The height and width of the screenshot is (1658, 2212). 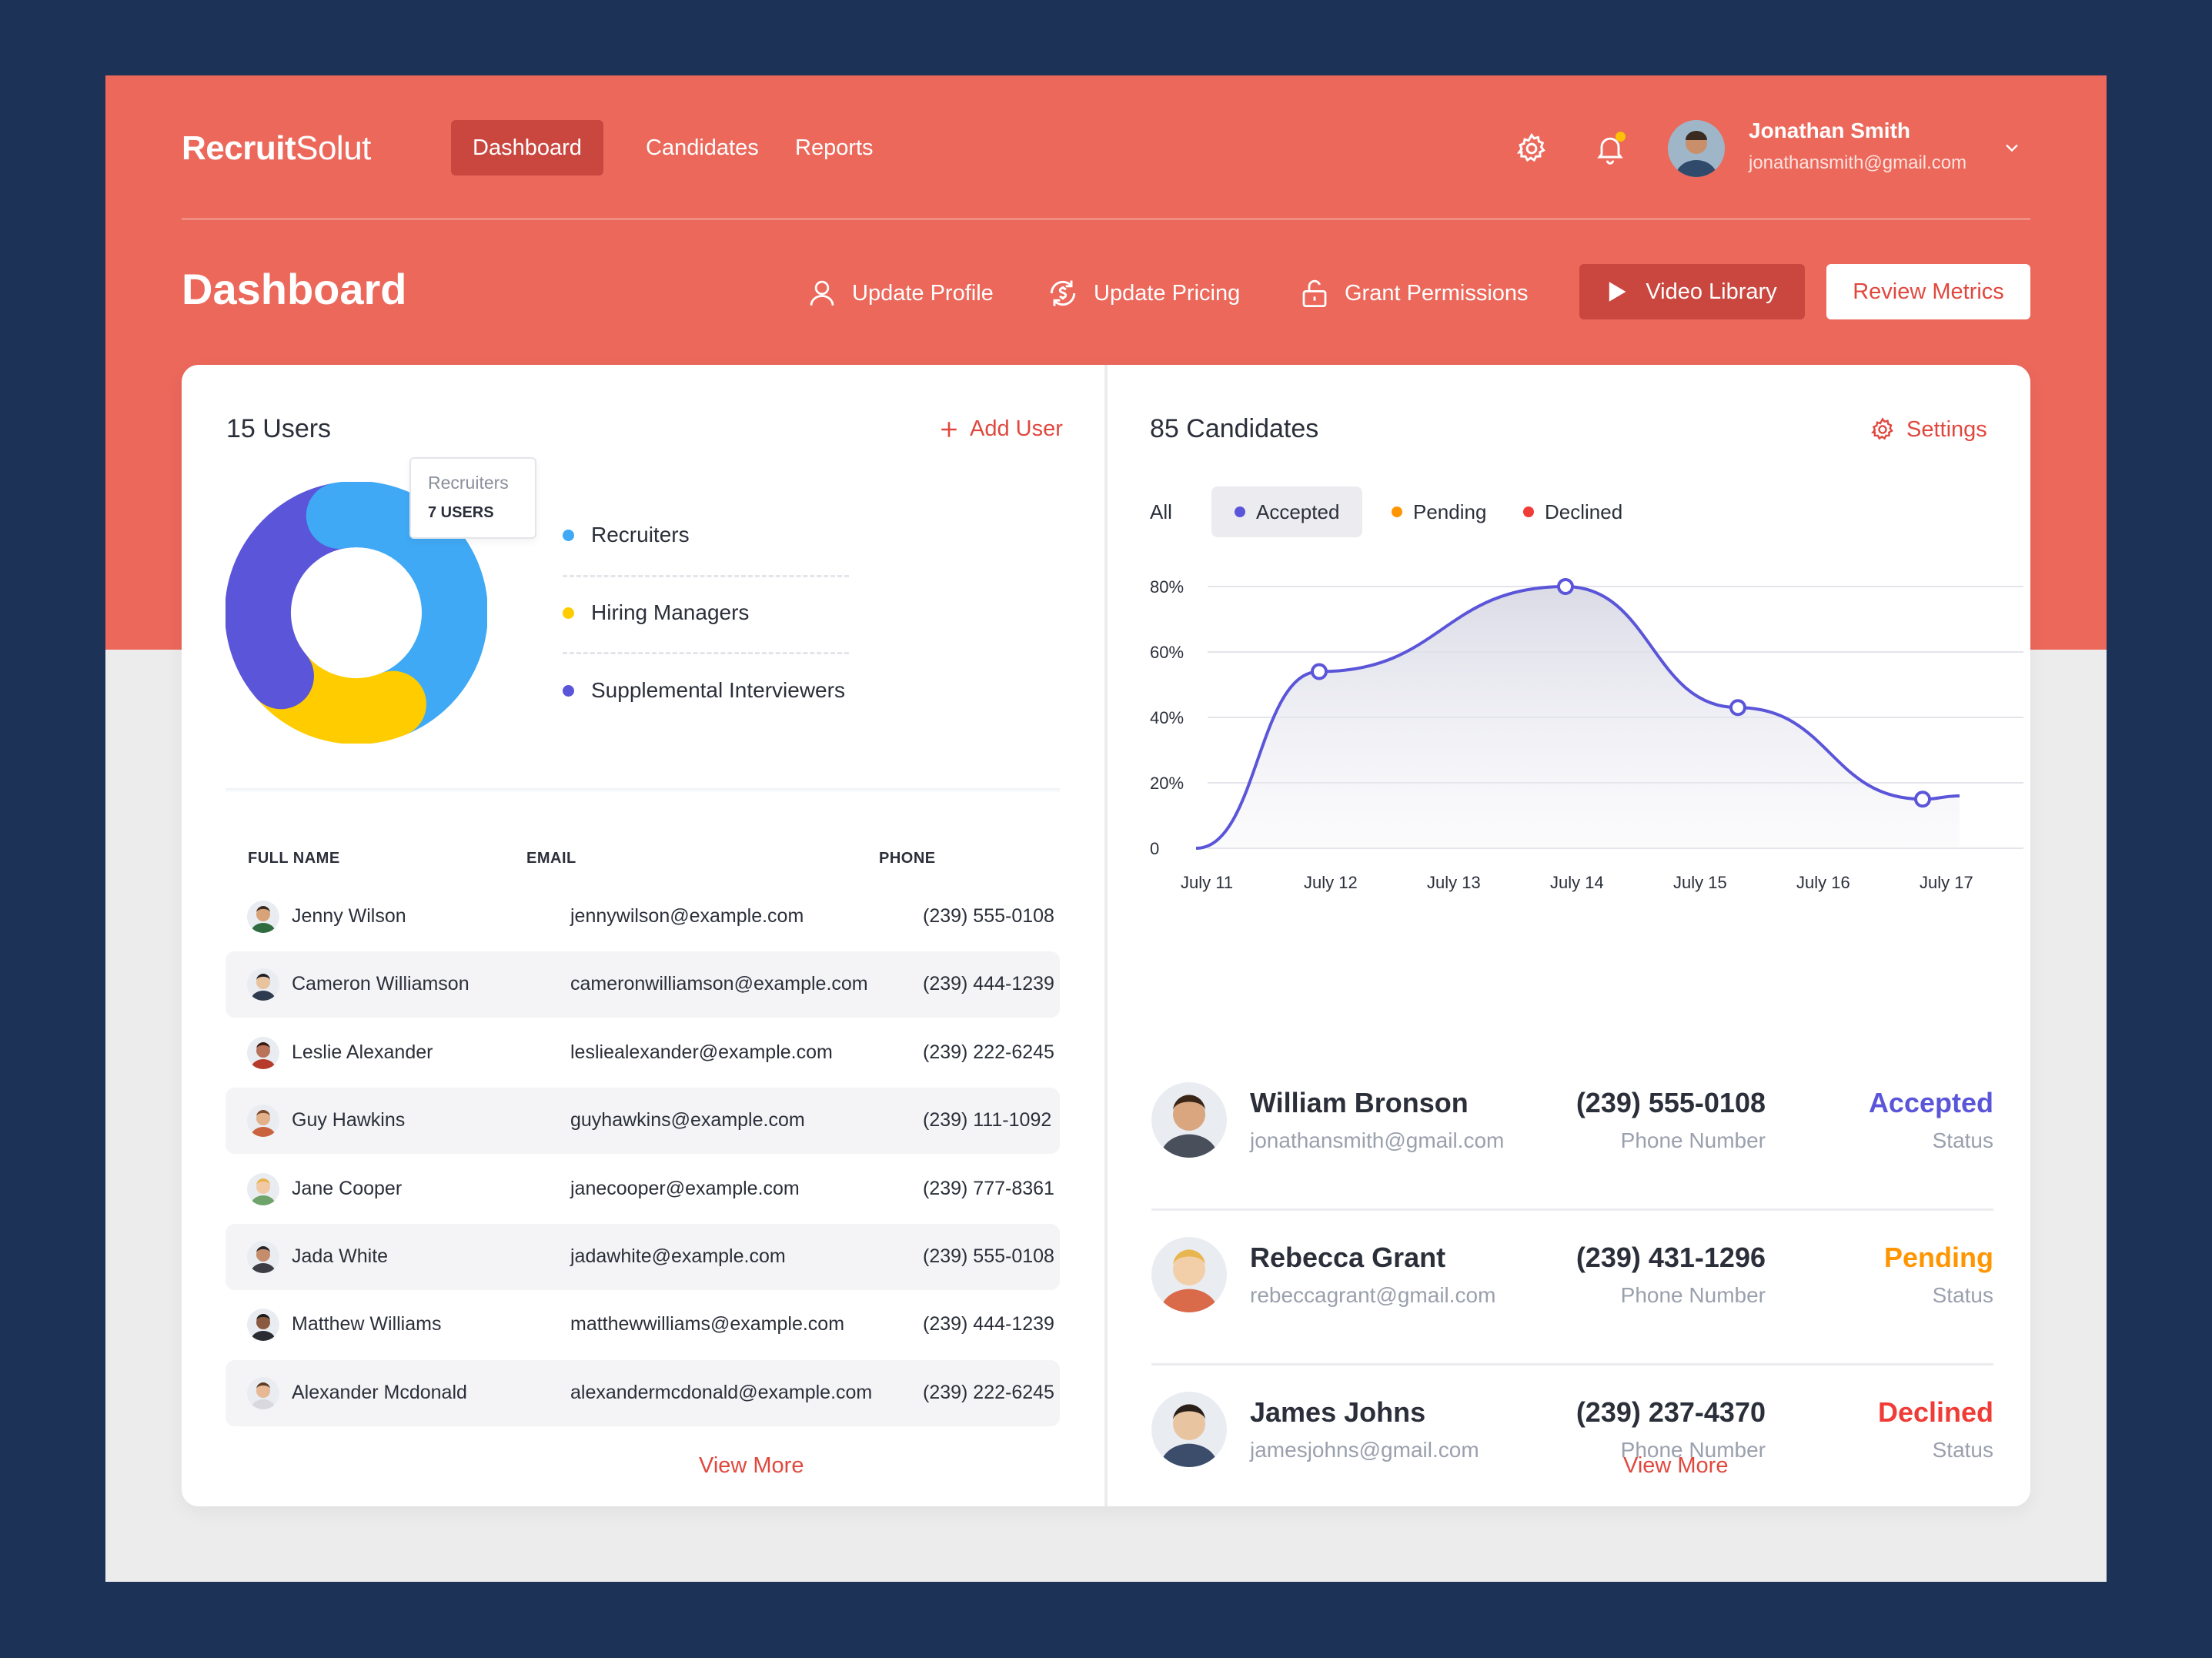 What do you see at coordinates (949, 429) in the screenshot?
I see `plus-icon` at bounding box center [949, 429].